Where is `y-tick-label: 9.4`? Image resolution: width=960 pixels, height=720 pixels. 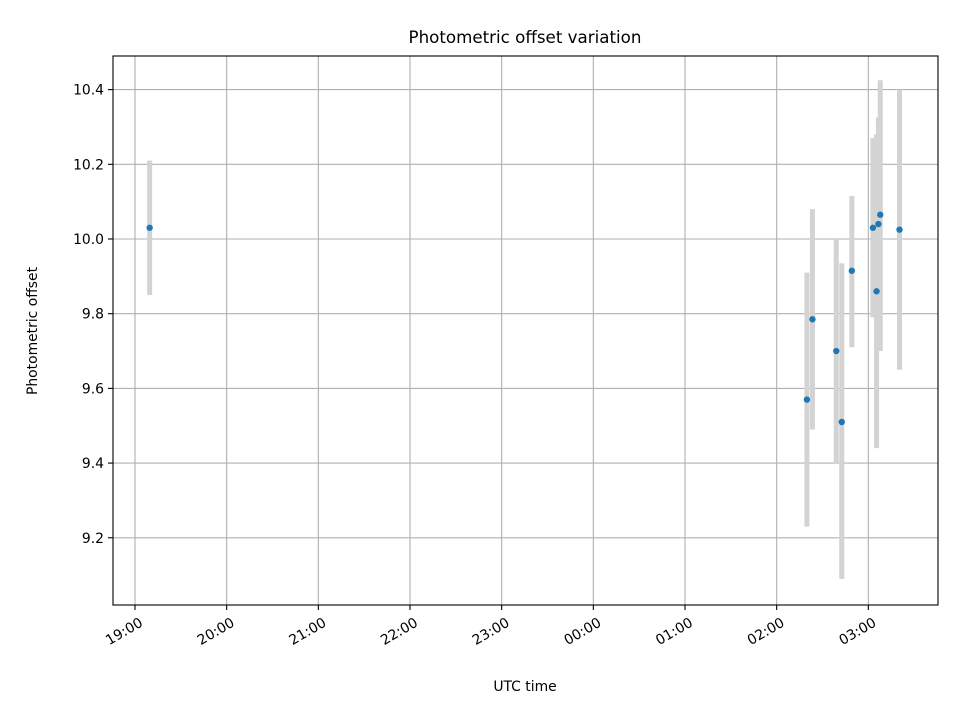 y-tick-label: 9.4 is located at coordinates (93, 464).